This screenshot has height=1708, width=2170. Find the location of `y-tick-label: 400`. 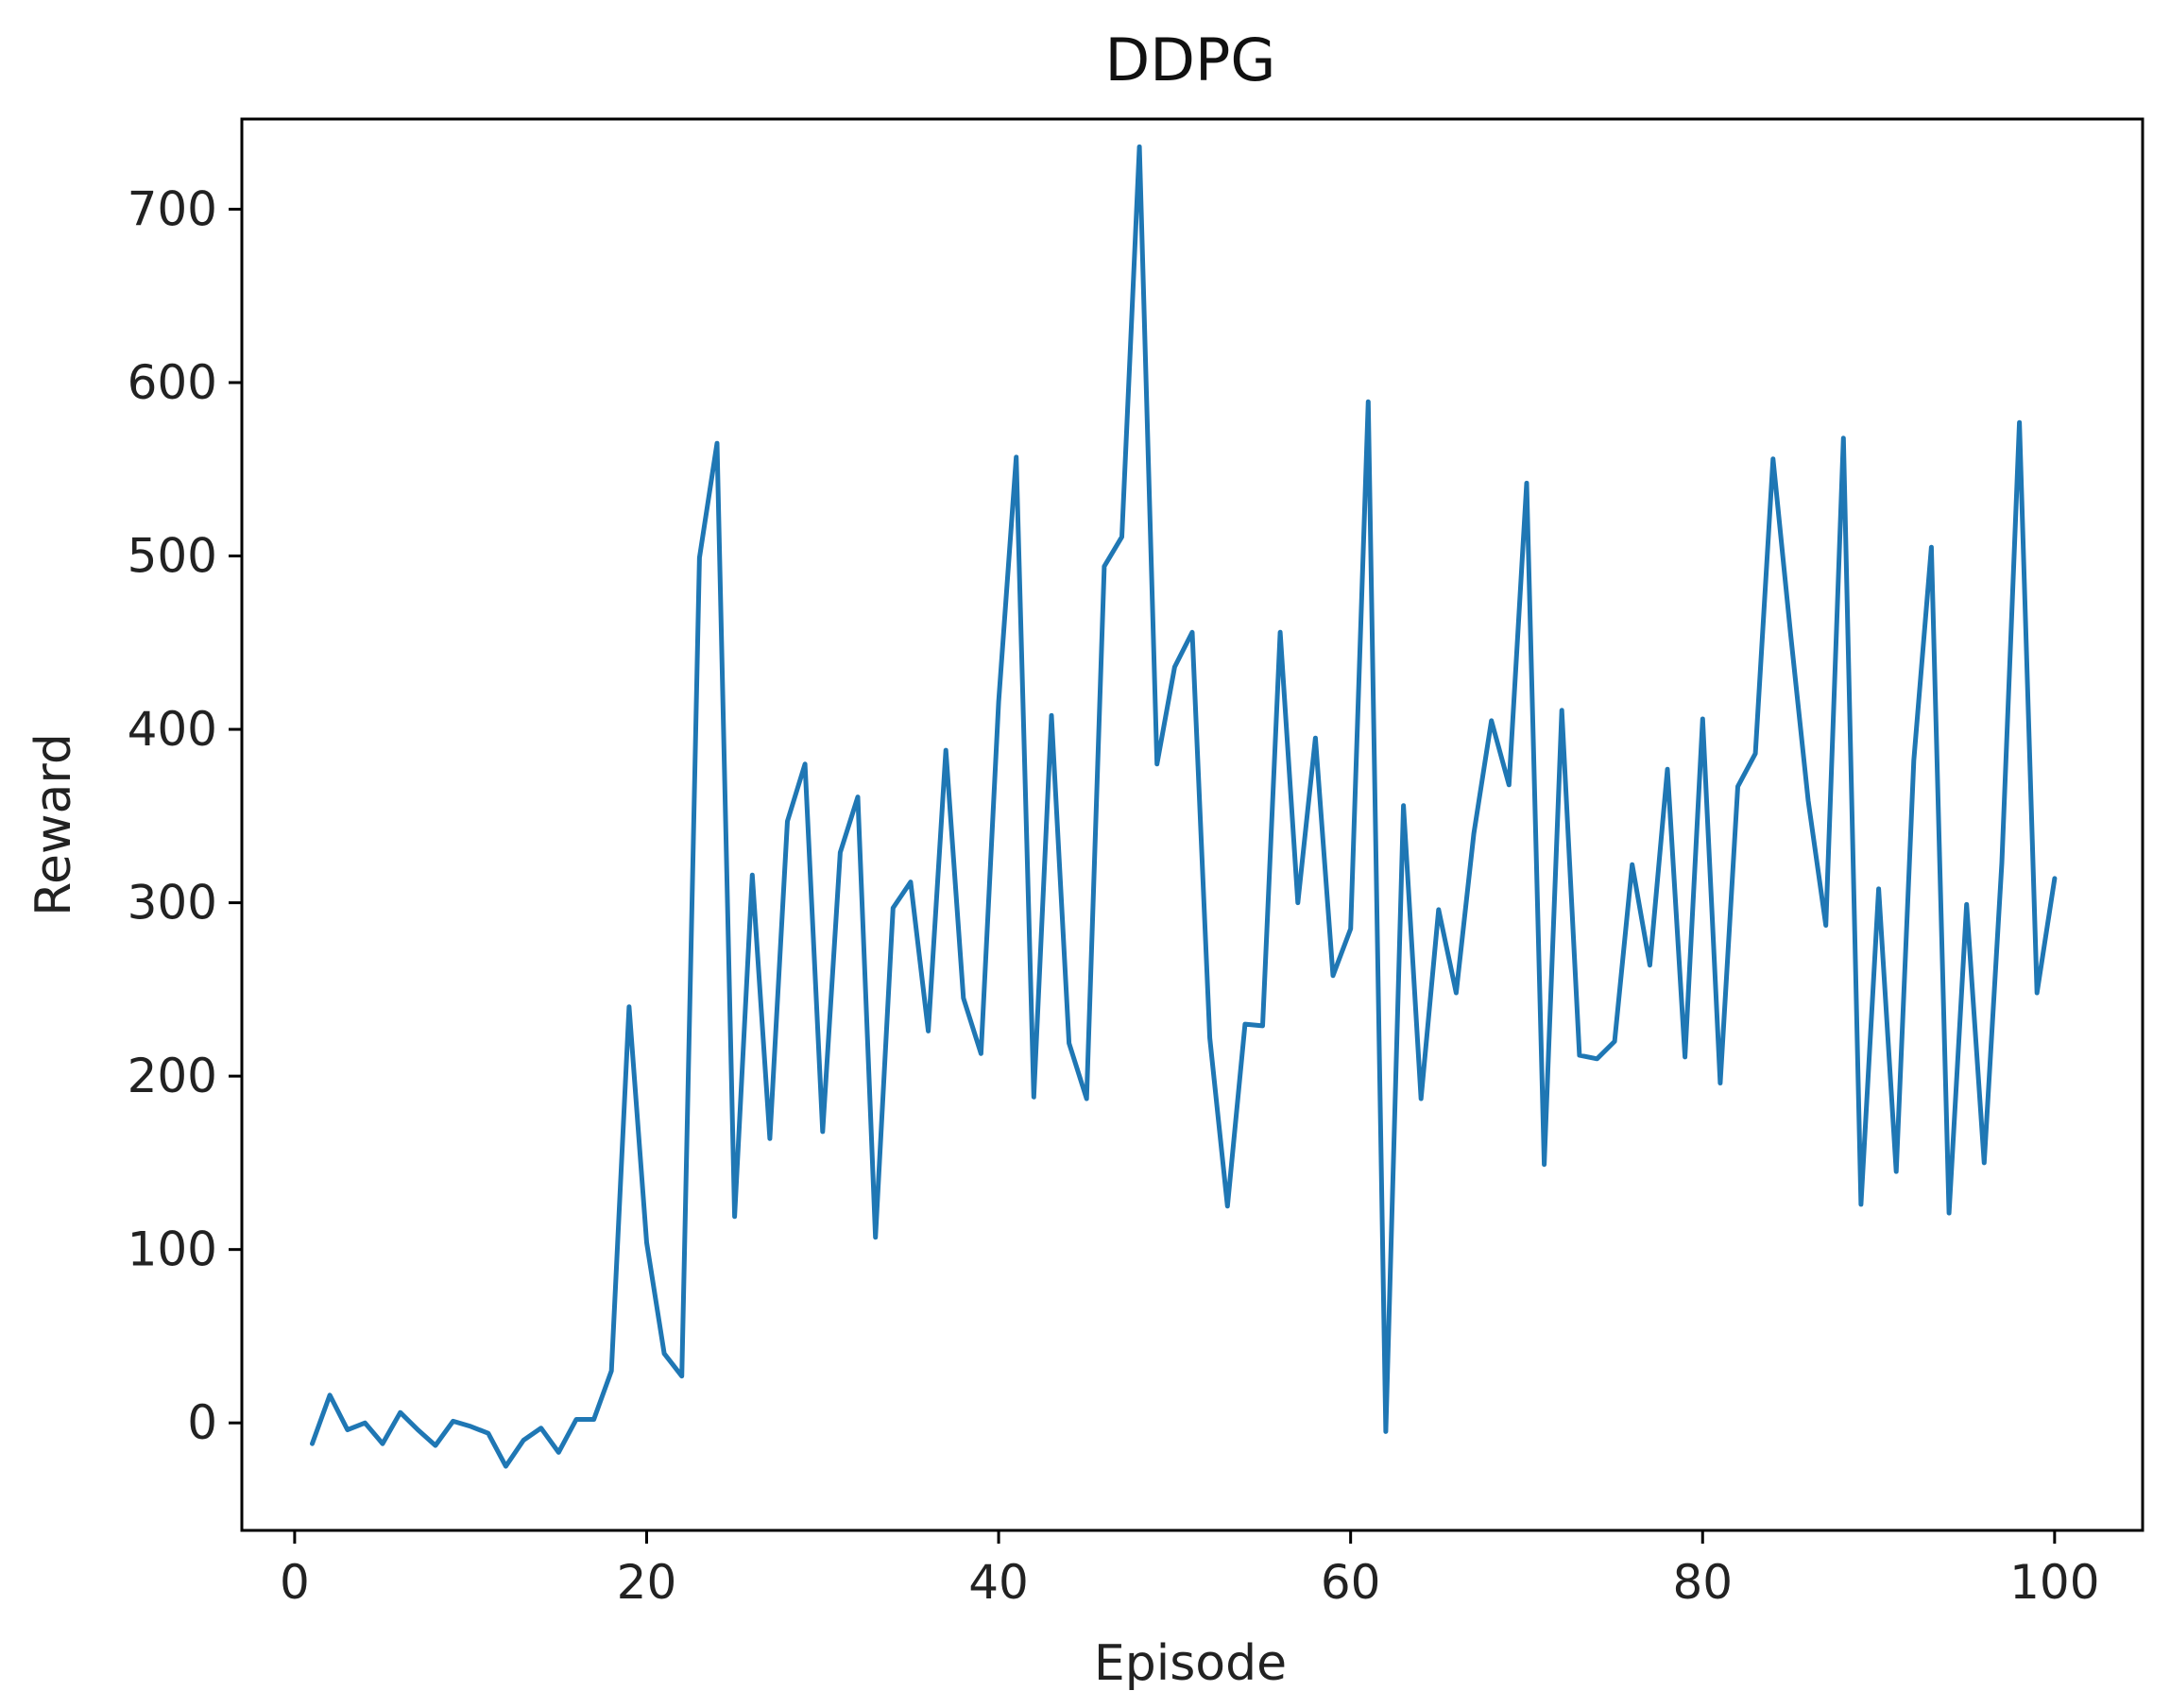

y-tick-label: 400 is located at coordinates (172, 729).